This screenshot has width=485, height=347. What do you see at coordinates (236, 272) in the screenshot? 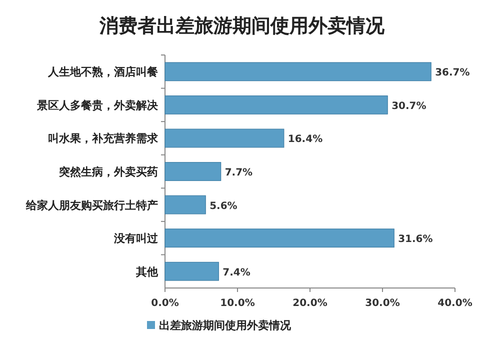
I see `data-label: 7.4%` at bounding box center [236, 272].